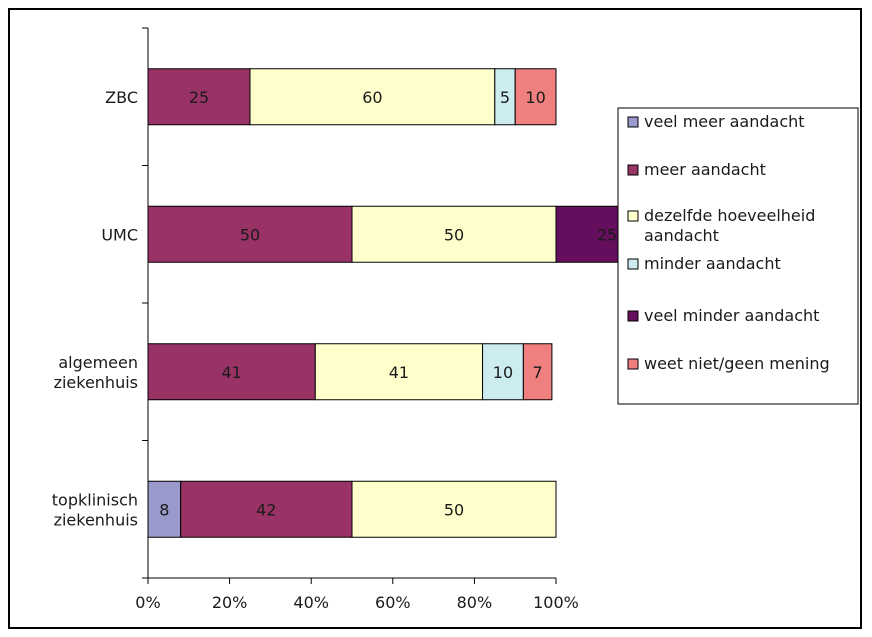 The height and width of the screenshot is (637, 872). Describe the element at coordinates (729, 215) in the screenshot. I see `legend-label: dezelfde hoeveelheid` at that location.